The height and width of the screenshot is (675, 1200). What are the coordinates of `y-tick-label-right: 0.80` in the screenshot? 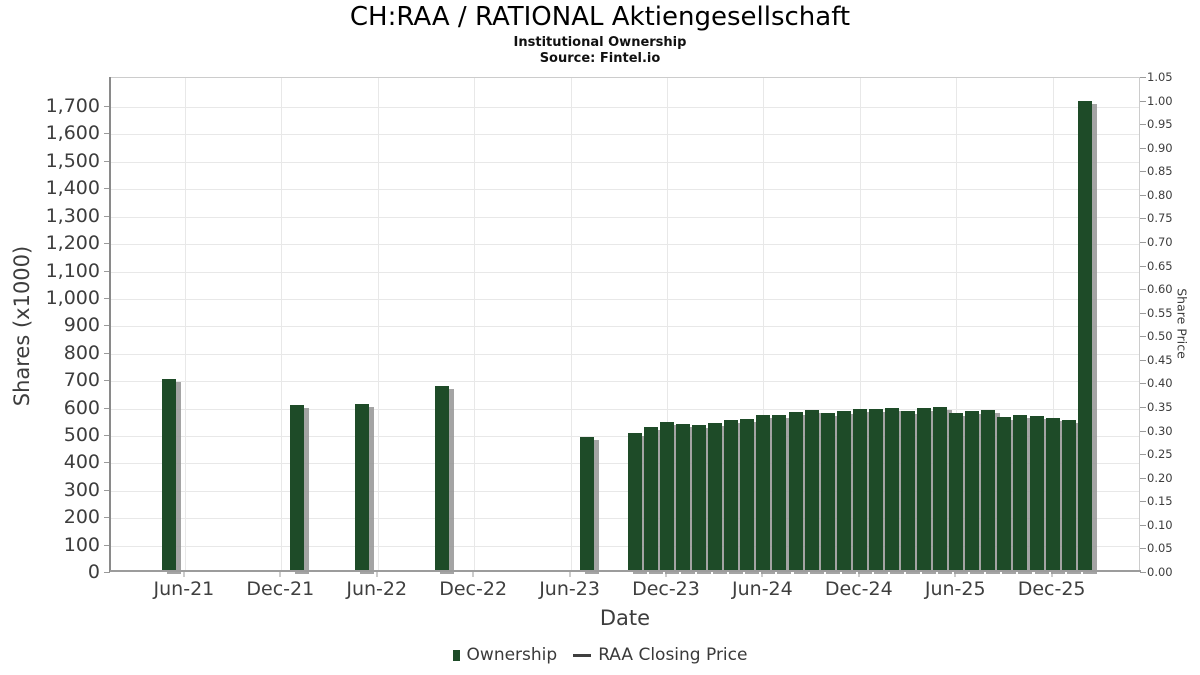 It's located at (1160, 194).